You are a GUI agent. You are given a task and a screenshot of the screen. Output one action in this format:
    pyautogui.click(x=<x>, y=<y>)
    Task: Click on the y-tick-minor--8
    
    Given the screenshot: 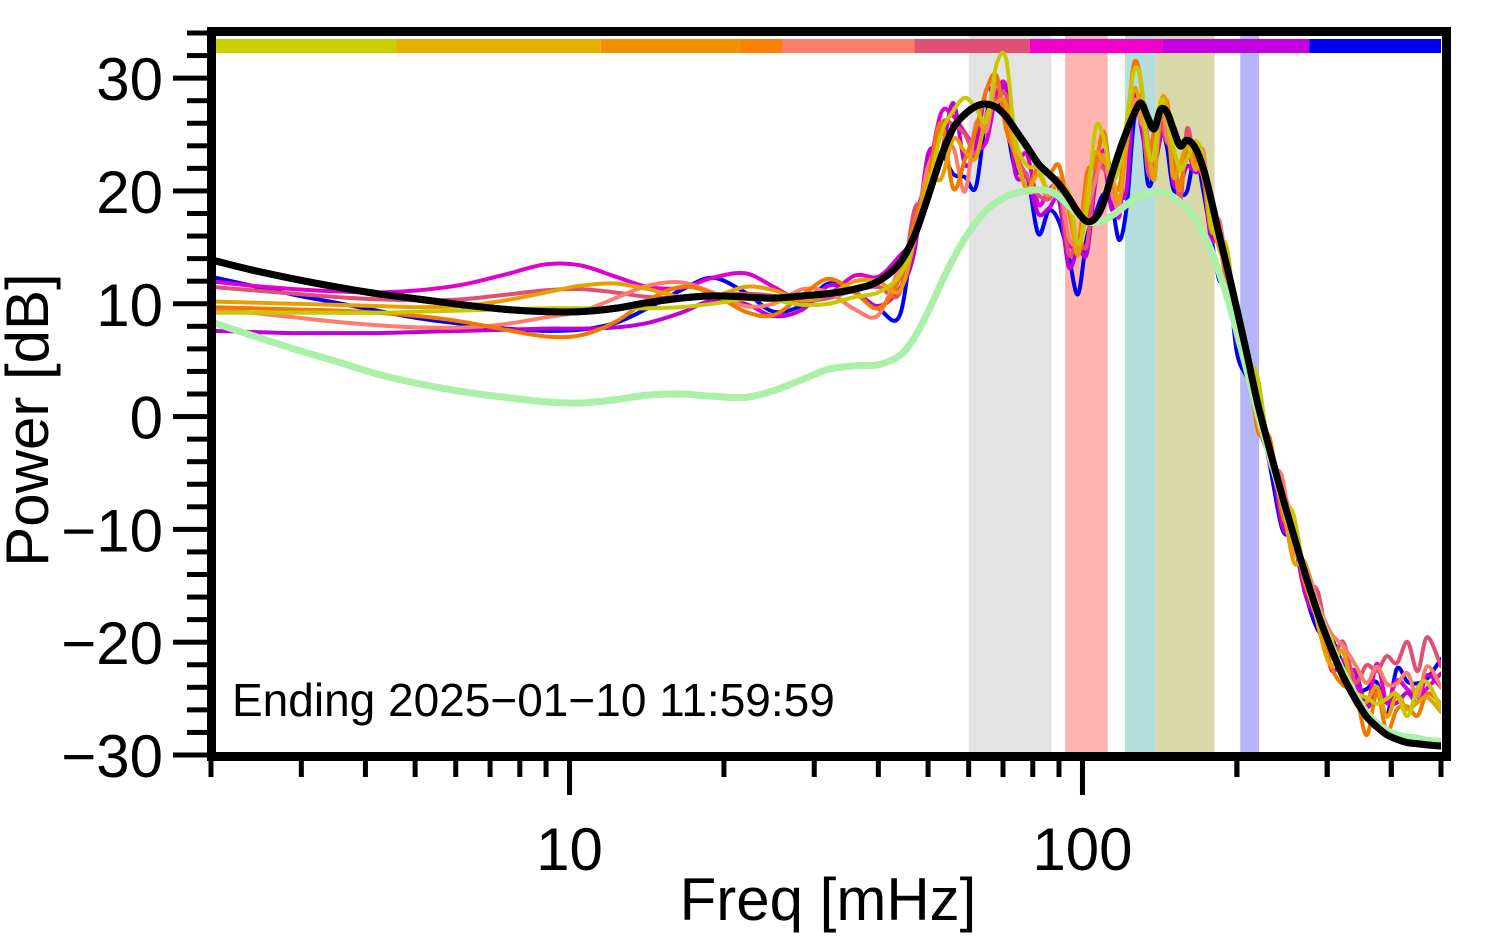 What is the action you would take?
    pyautogui.click(x=197, y=507)
    